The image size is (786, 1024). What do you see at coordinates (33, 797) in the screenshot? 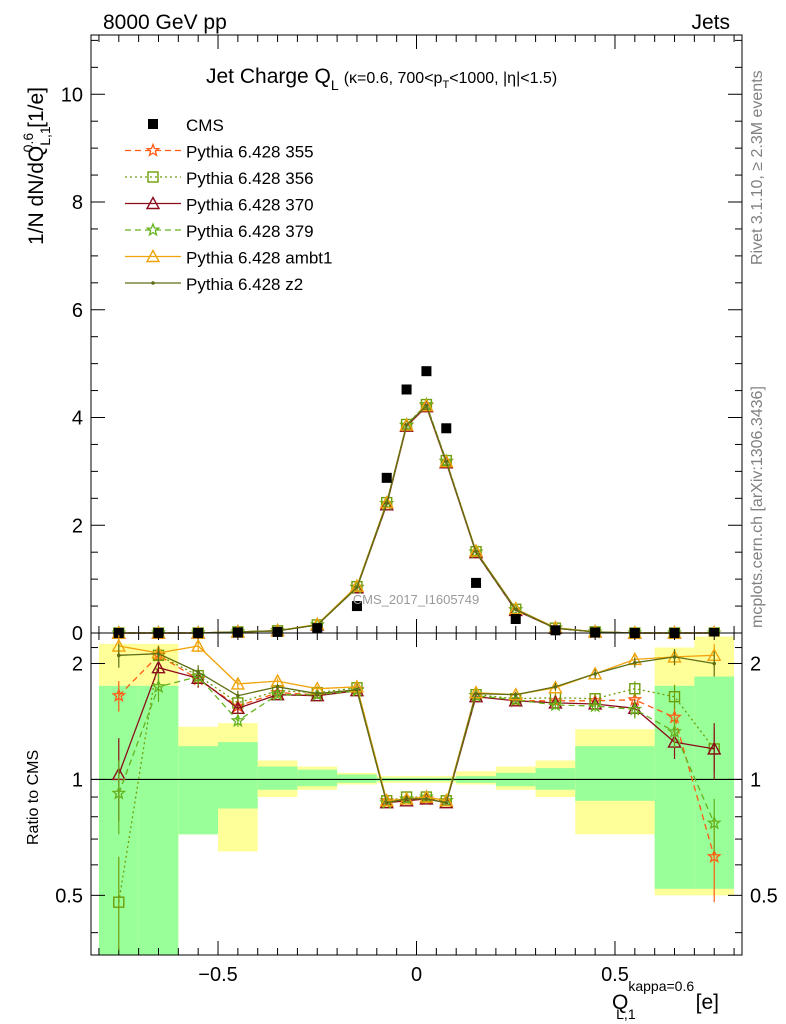
I see `ratio-ylabel: Ratio to CMS` at bounding box center [33, 797].